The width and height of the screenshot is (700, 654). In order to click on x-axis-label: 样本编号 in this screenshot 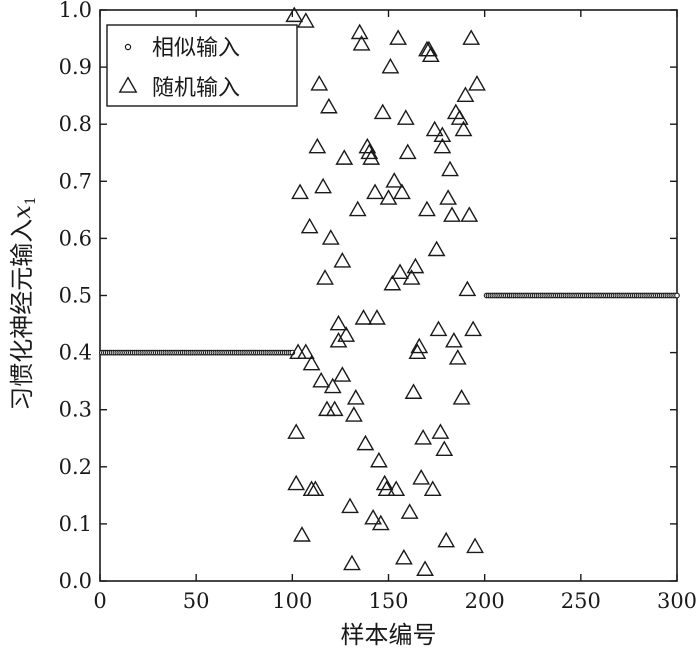, I will do `click(389, 635)`.